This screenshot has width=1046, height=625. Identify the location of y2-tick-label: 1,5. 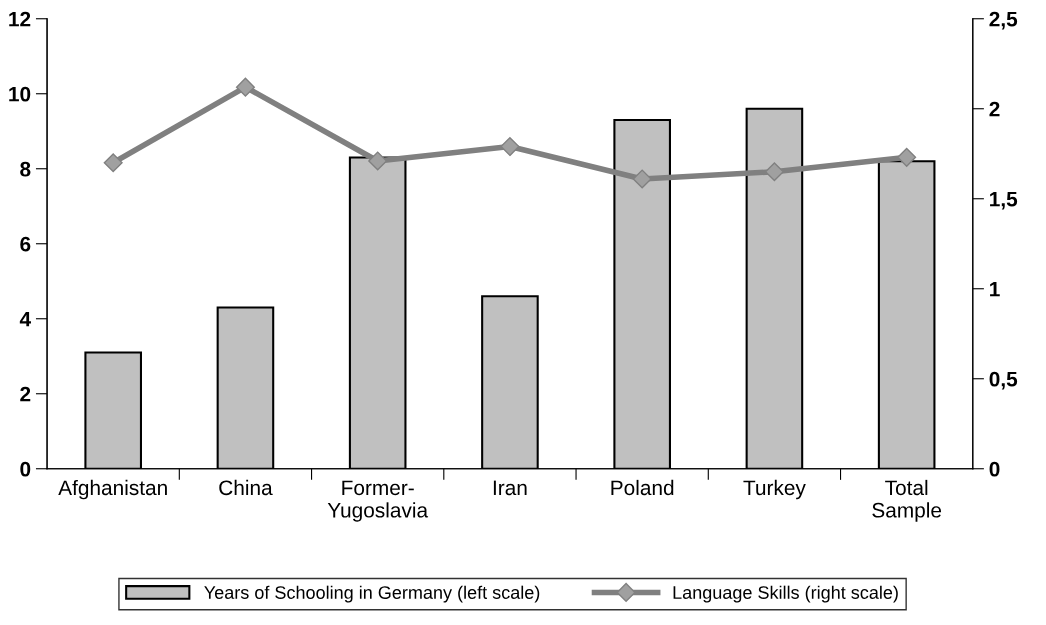
(1004, 200).